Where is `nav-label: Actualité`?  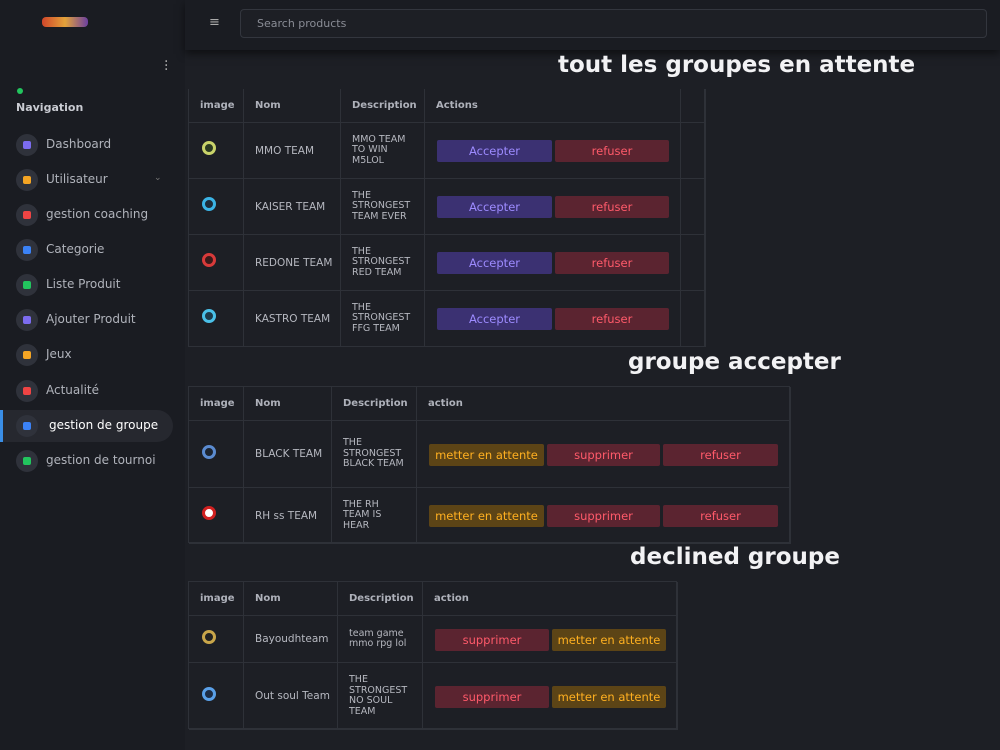 nav-label: Actualité is located at coordinates (73, 390).